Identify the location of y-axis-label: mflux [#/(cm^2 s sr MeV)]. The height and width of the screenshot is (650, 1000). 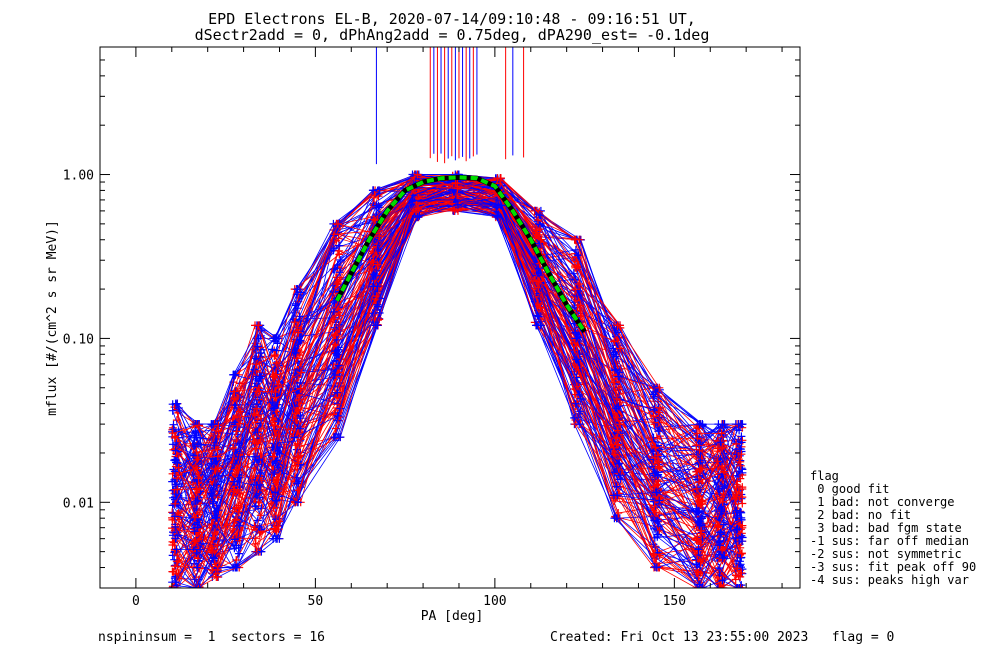
(52, 318).